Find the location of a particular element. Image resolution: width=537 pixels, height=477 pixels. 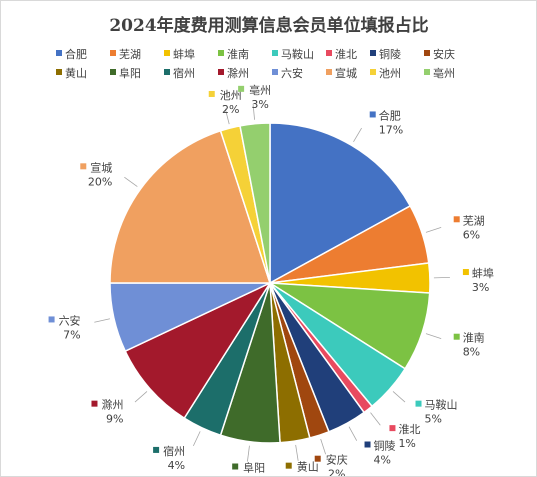

legend-item-亳州: 亳州 is located at coordinates (439, 73).